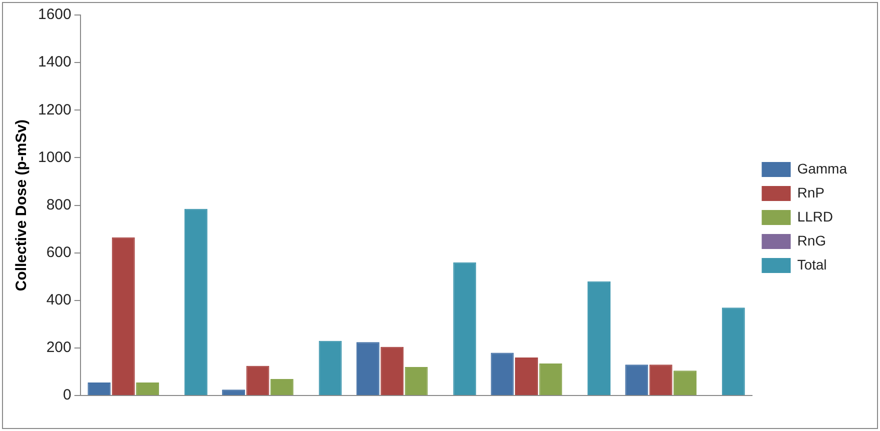 The height and width of the screenshot is (431, 880). Describe the element at coordinates (55, 157) in the screenshot. I see `y-tick-label: 1000` at that location.